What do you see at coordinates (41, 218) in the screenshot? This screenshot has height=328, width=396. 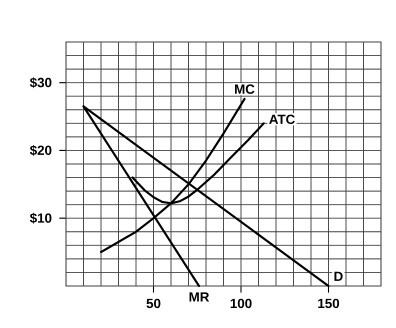 I see `y-tick-label: $10` at bounding box center [41, 218].